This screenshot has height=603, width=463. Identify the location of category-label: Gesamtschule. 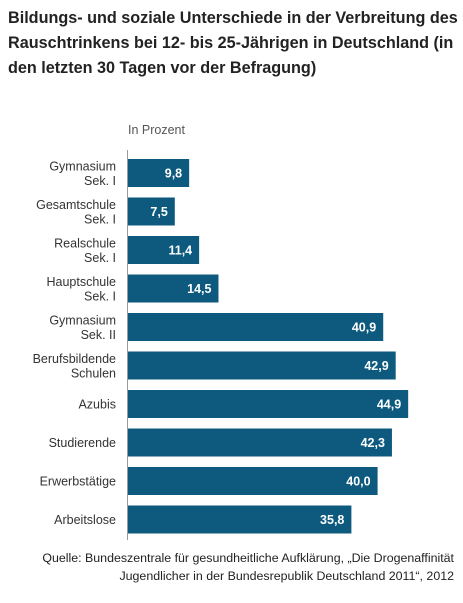
(76, 205).